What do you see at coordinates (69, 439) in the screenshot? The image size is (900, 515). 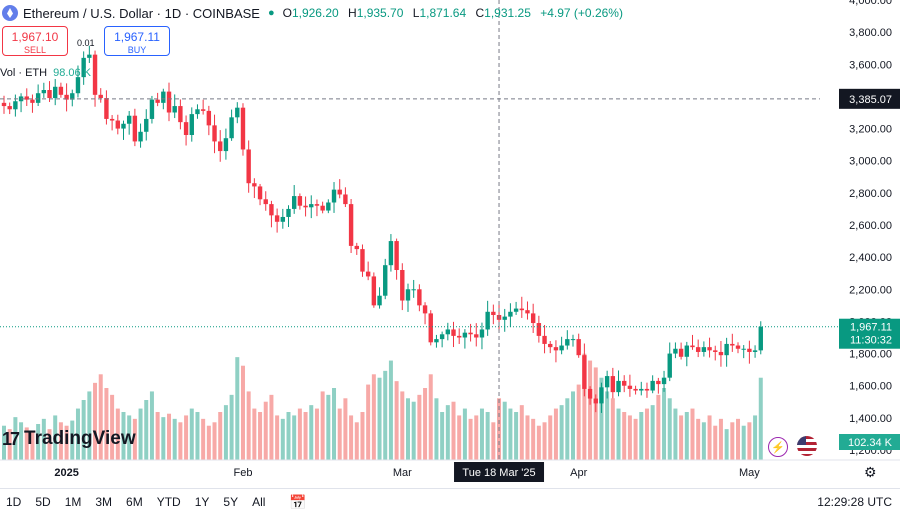 I see `tradingview-logo: 17 TradingView` at bounding box center [69, 439].